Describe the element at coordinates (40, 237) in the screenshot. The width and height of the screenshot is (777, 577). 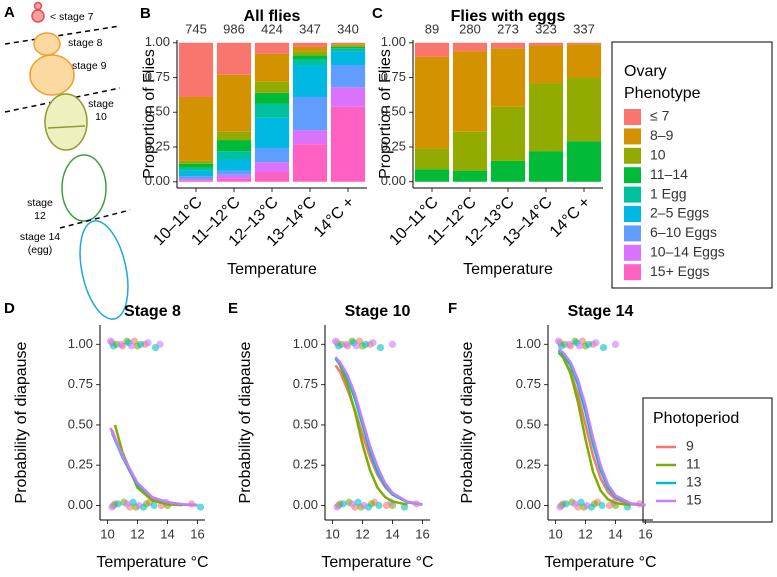
I see `stage-label: stage 14` at that location.